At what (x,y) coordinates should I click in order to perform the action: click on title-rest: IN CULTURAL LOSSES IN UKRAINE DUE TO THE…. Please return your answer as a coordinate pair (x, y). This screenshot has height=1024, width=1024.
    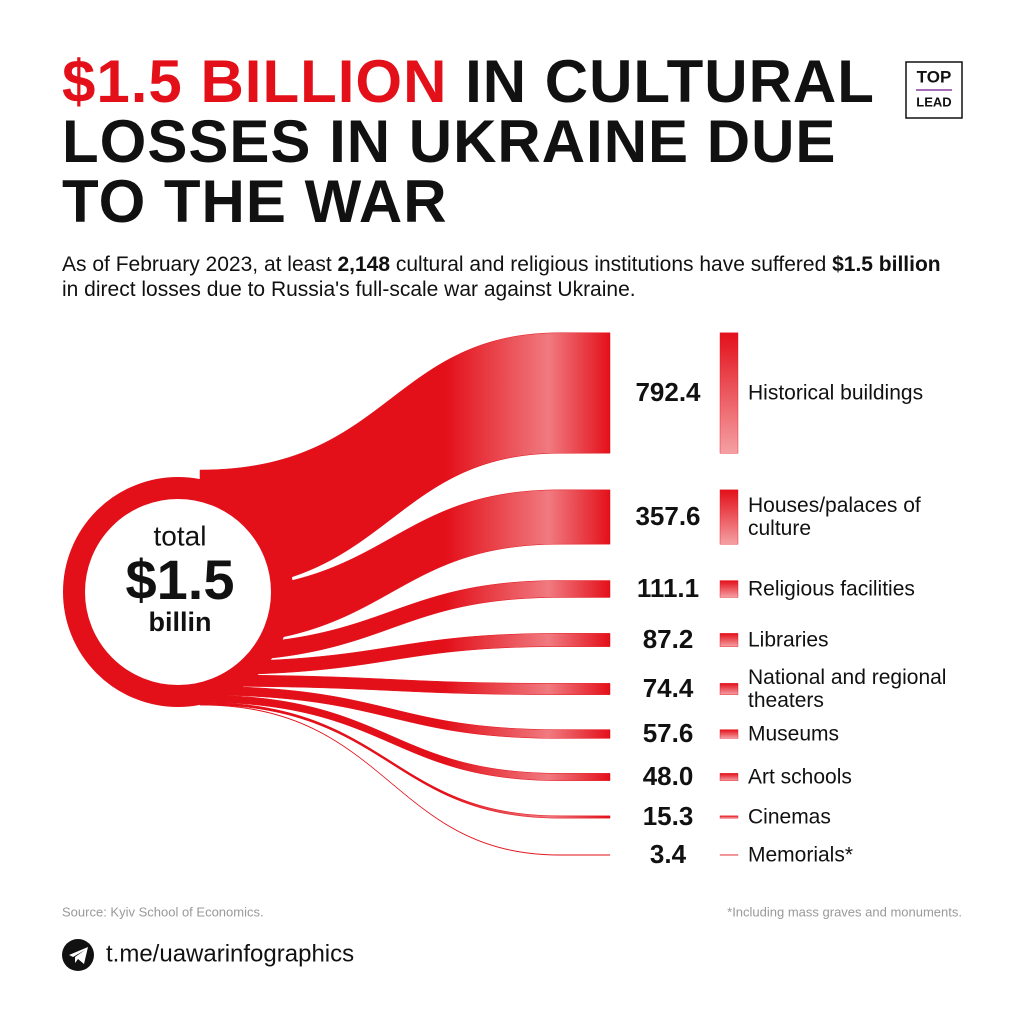
    Looking at the image, I should click on (468, 141).